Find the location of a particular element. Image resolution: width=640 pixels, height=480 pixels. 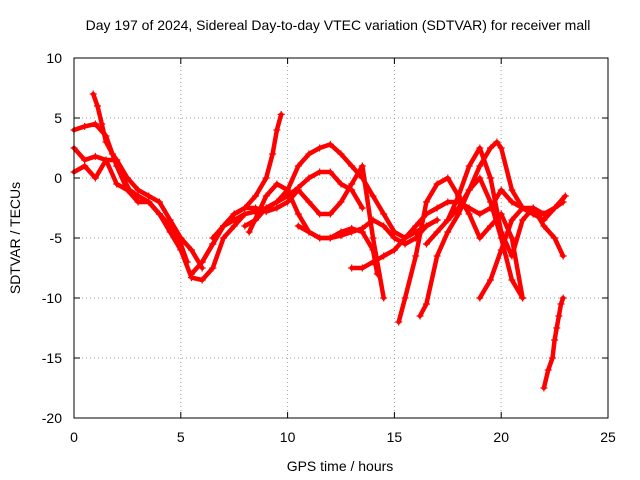

x-tick-label: 20 is located at coordinates (501, 437).